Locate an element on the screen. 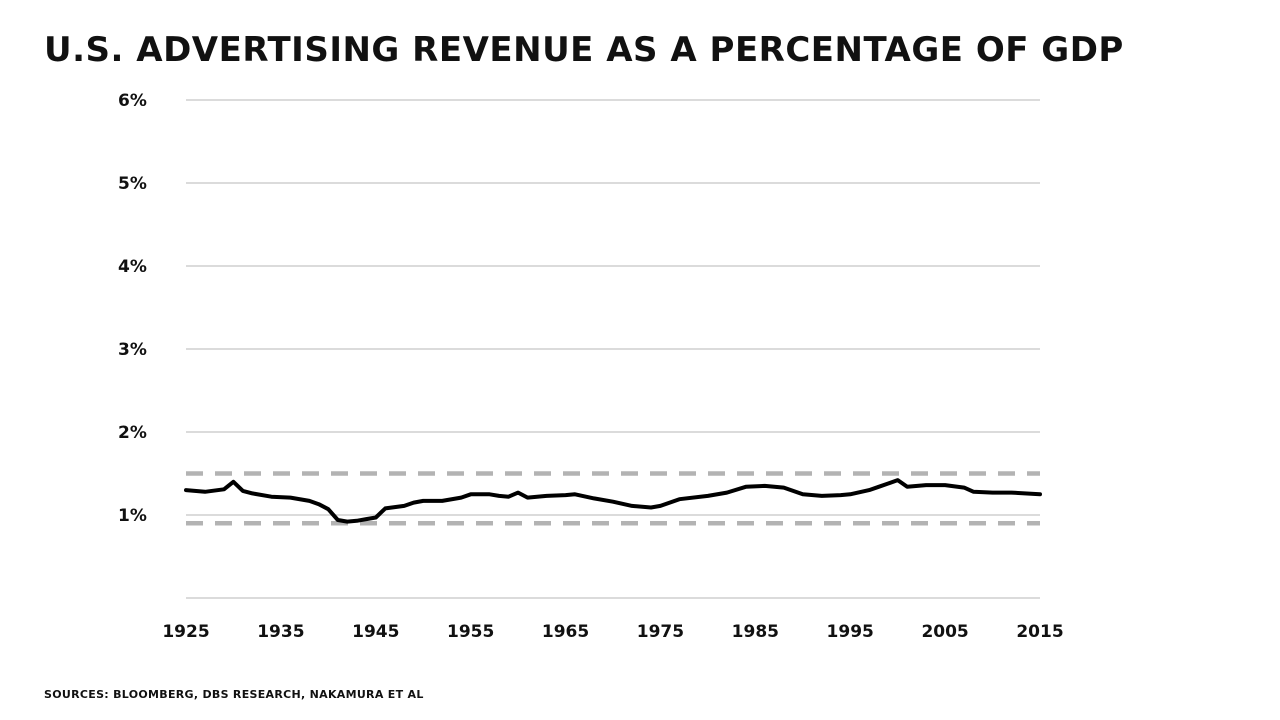 This screenshot has height=720, width=1280. reference-band-layer is located at coordinates (613, 498).